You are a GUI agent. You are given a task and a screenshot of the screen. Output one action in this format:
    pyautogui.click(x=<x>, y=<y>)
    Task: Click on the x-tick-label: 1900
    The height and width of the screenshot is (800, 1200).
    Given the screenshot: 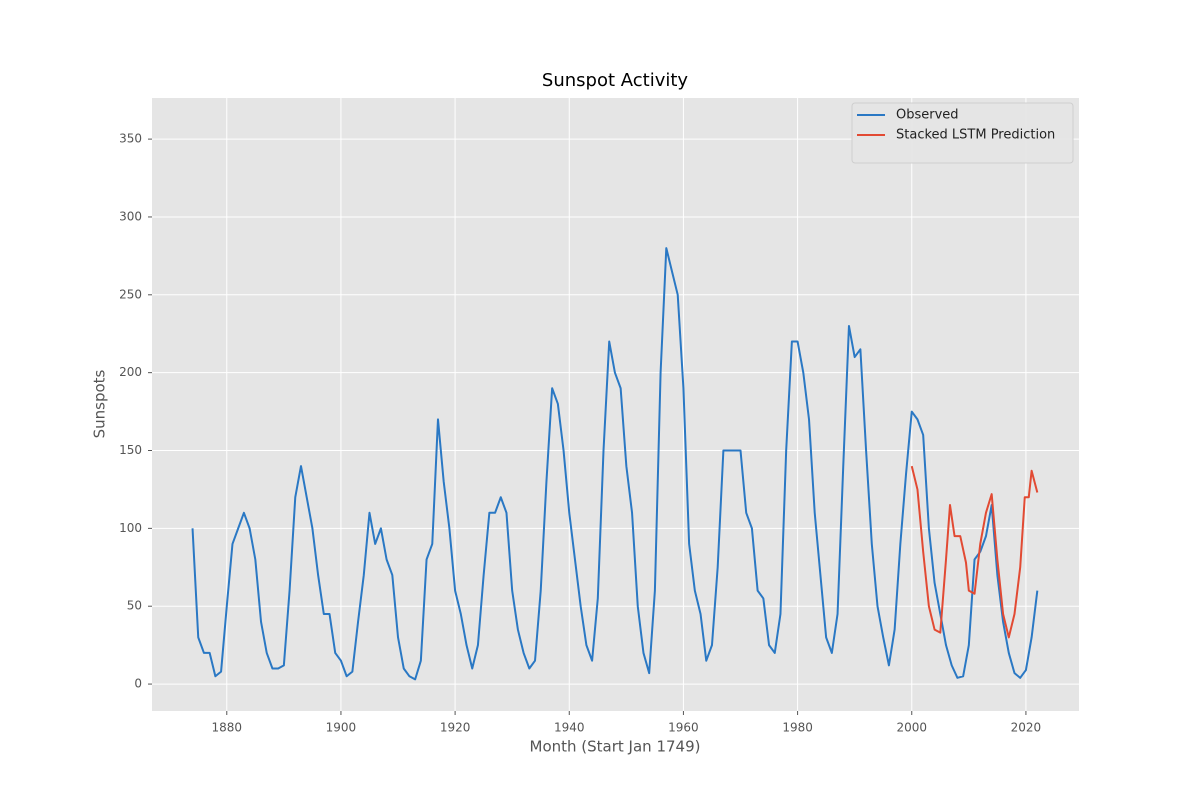 What is the action you would take?
    pyautogui.click(x=341, y=728)
    